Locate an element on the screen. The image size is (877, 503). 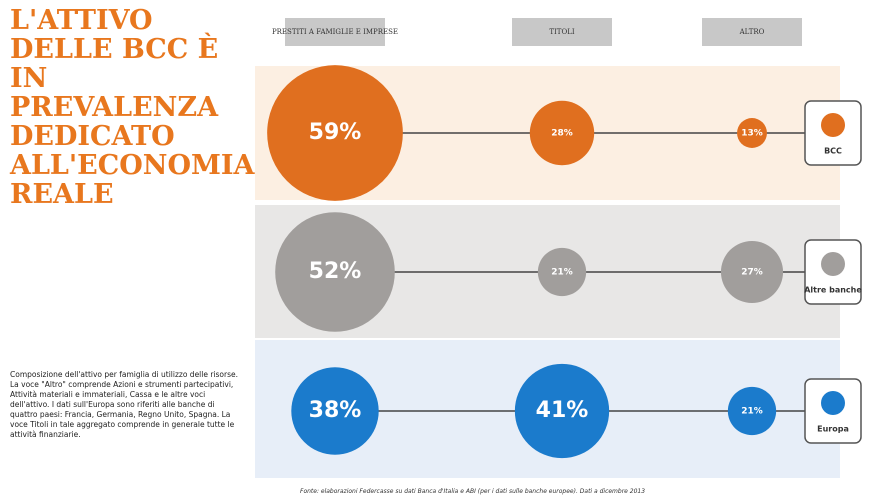
column-header-text: ALTRO is located at coordinates (752, 32).